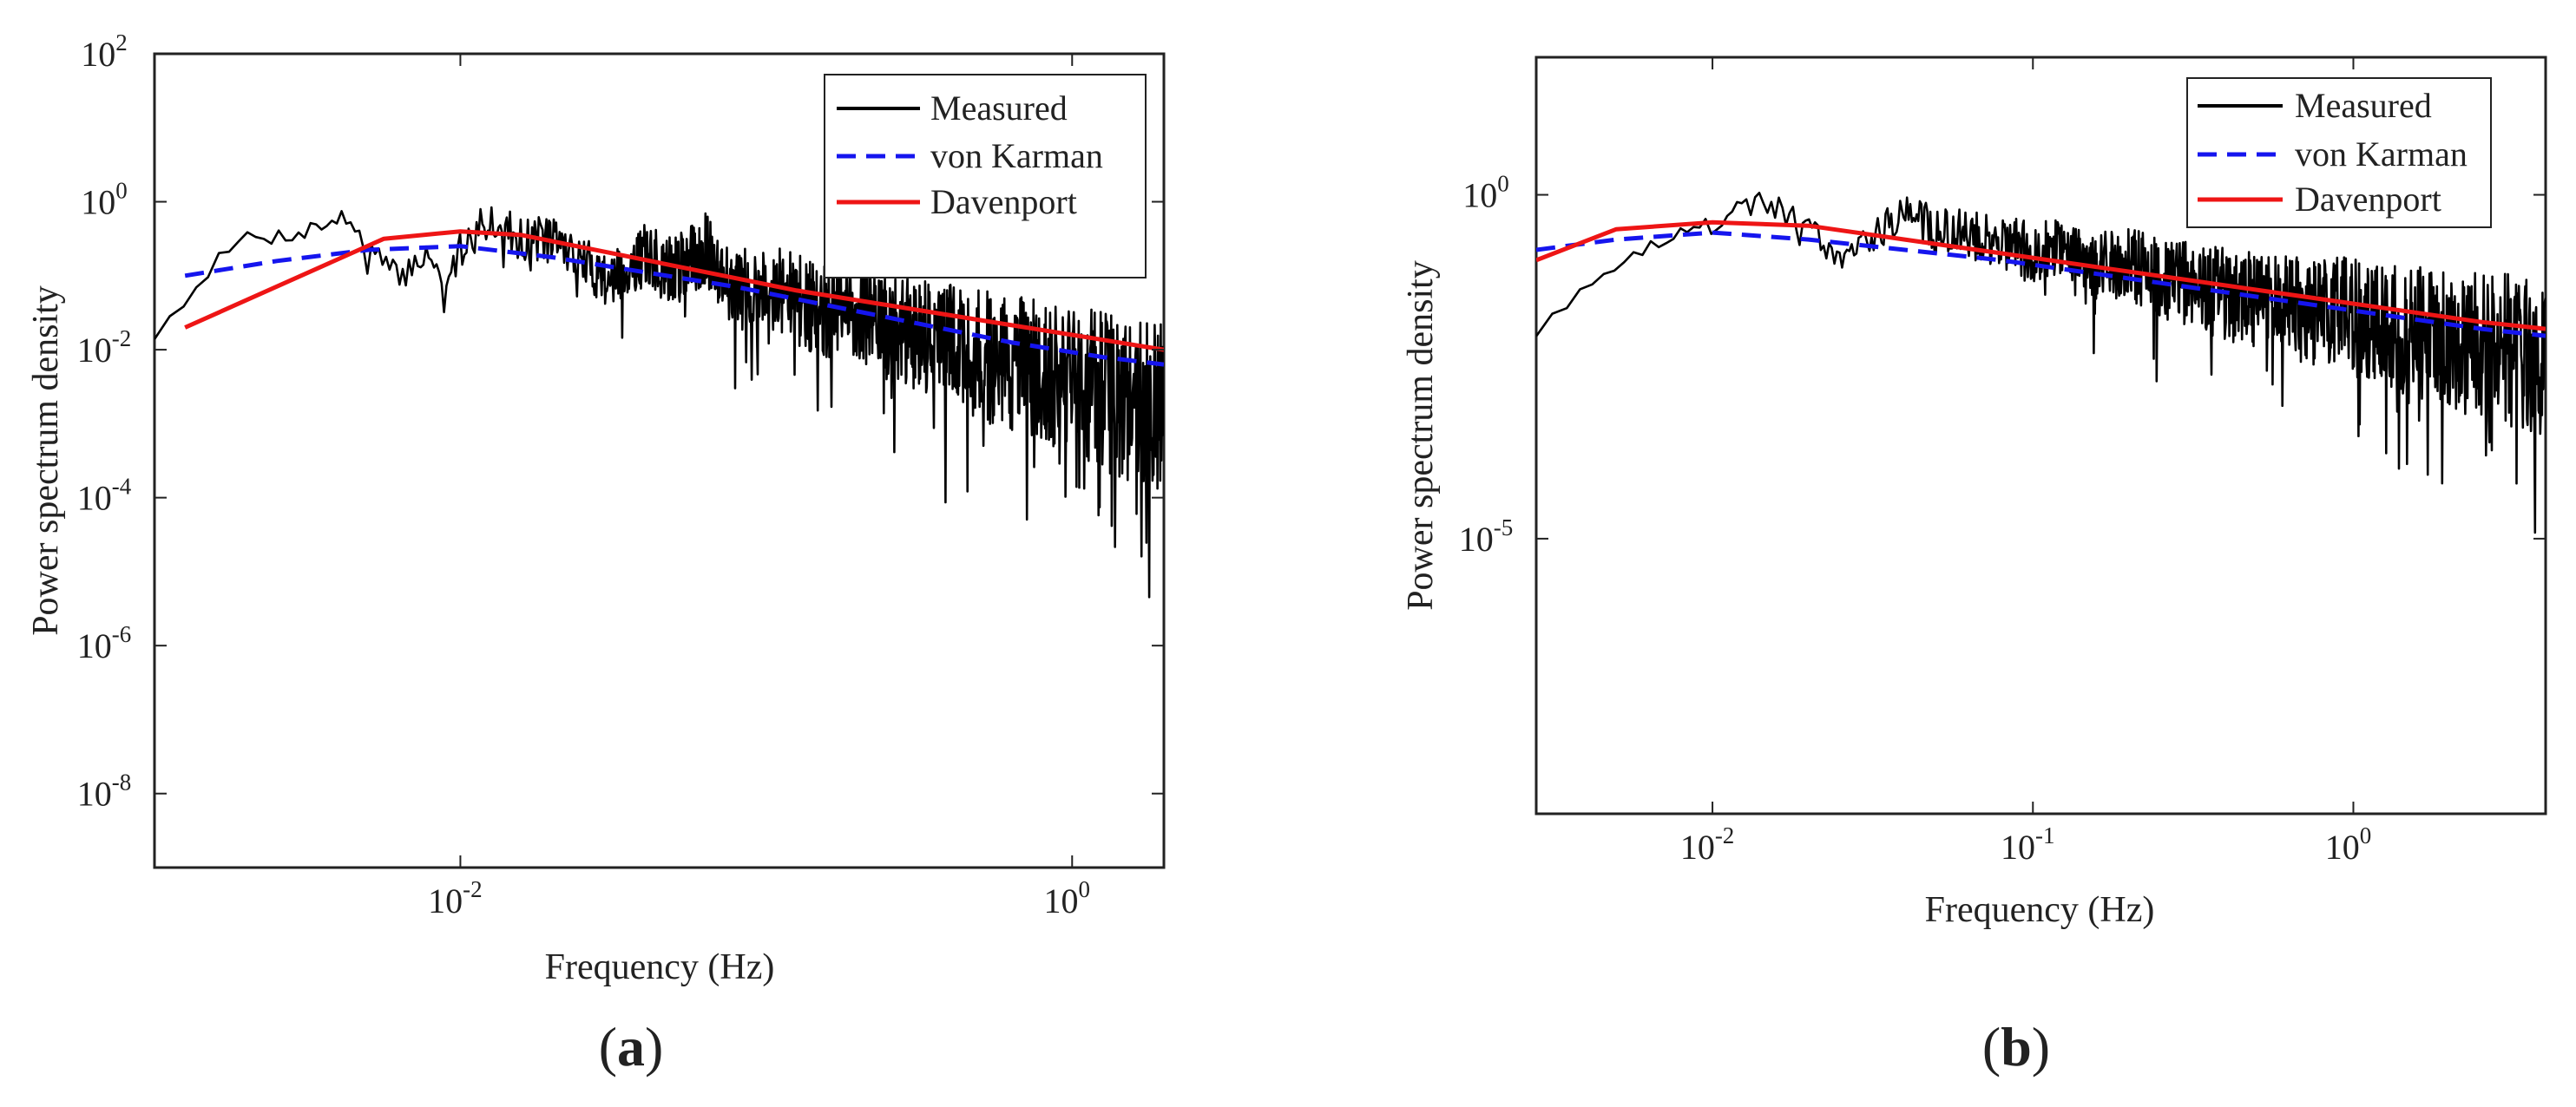 This screenshot has height=1107, width=2576. I want to click on legend-label-davenport-b: Davenport, so click(2368, 199).